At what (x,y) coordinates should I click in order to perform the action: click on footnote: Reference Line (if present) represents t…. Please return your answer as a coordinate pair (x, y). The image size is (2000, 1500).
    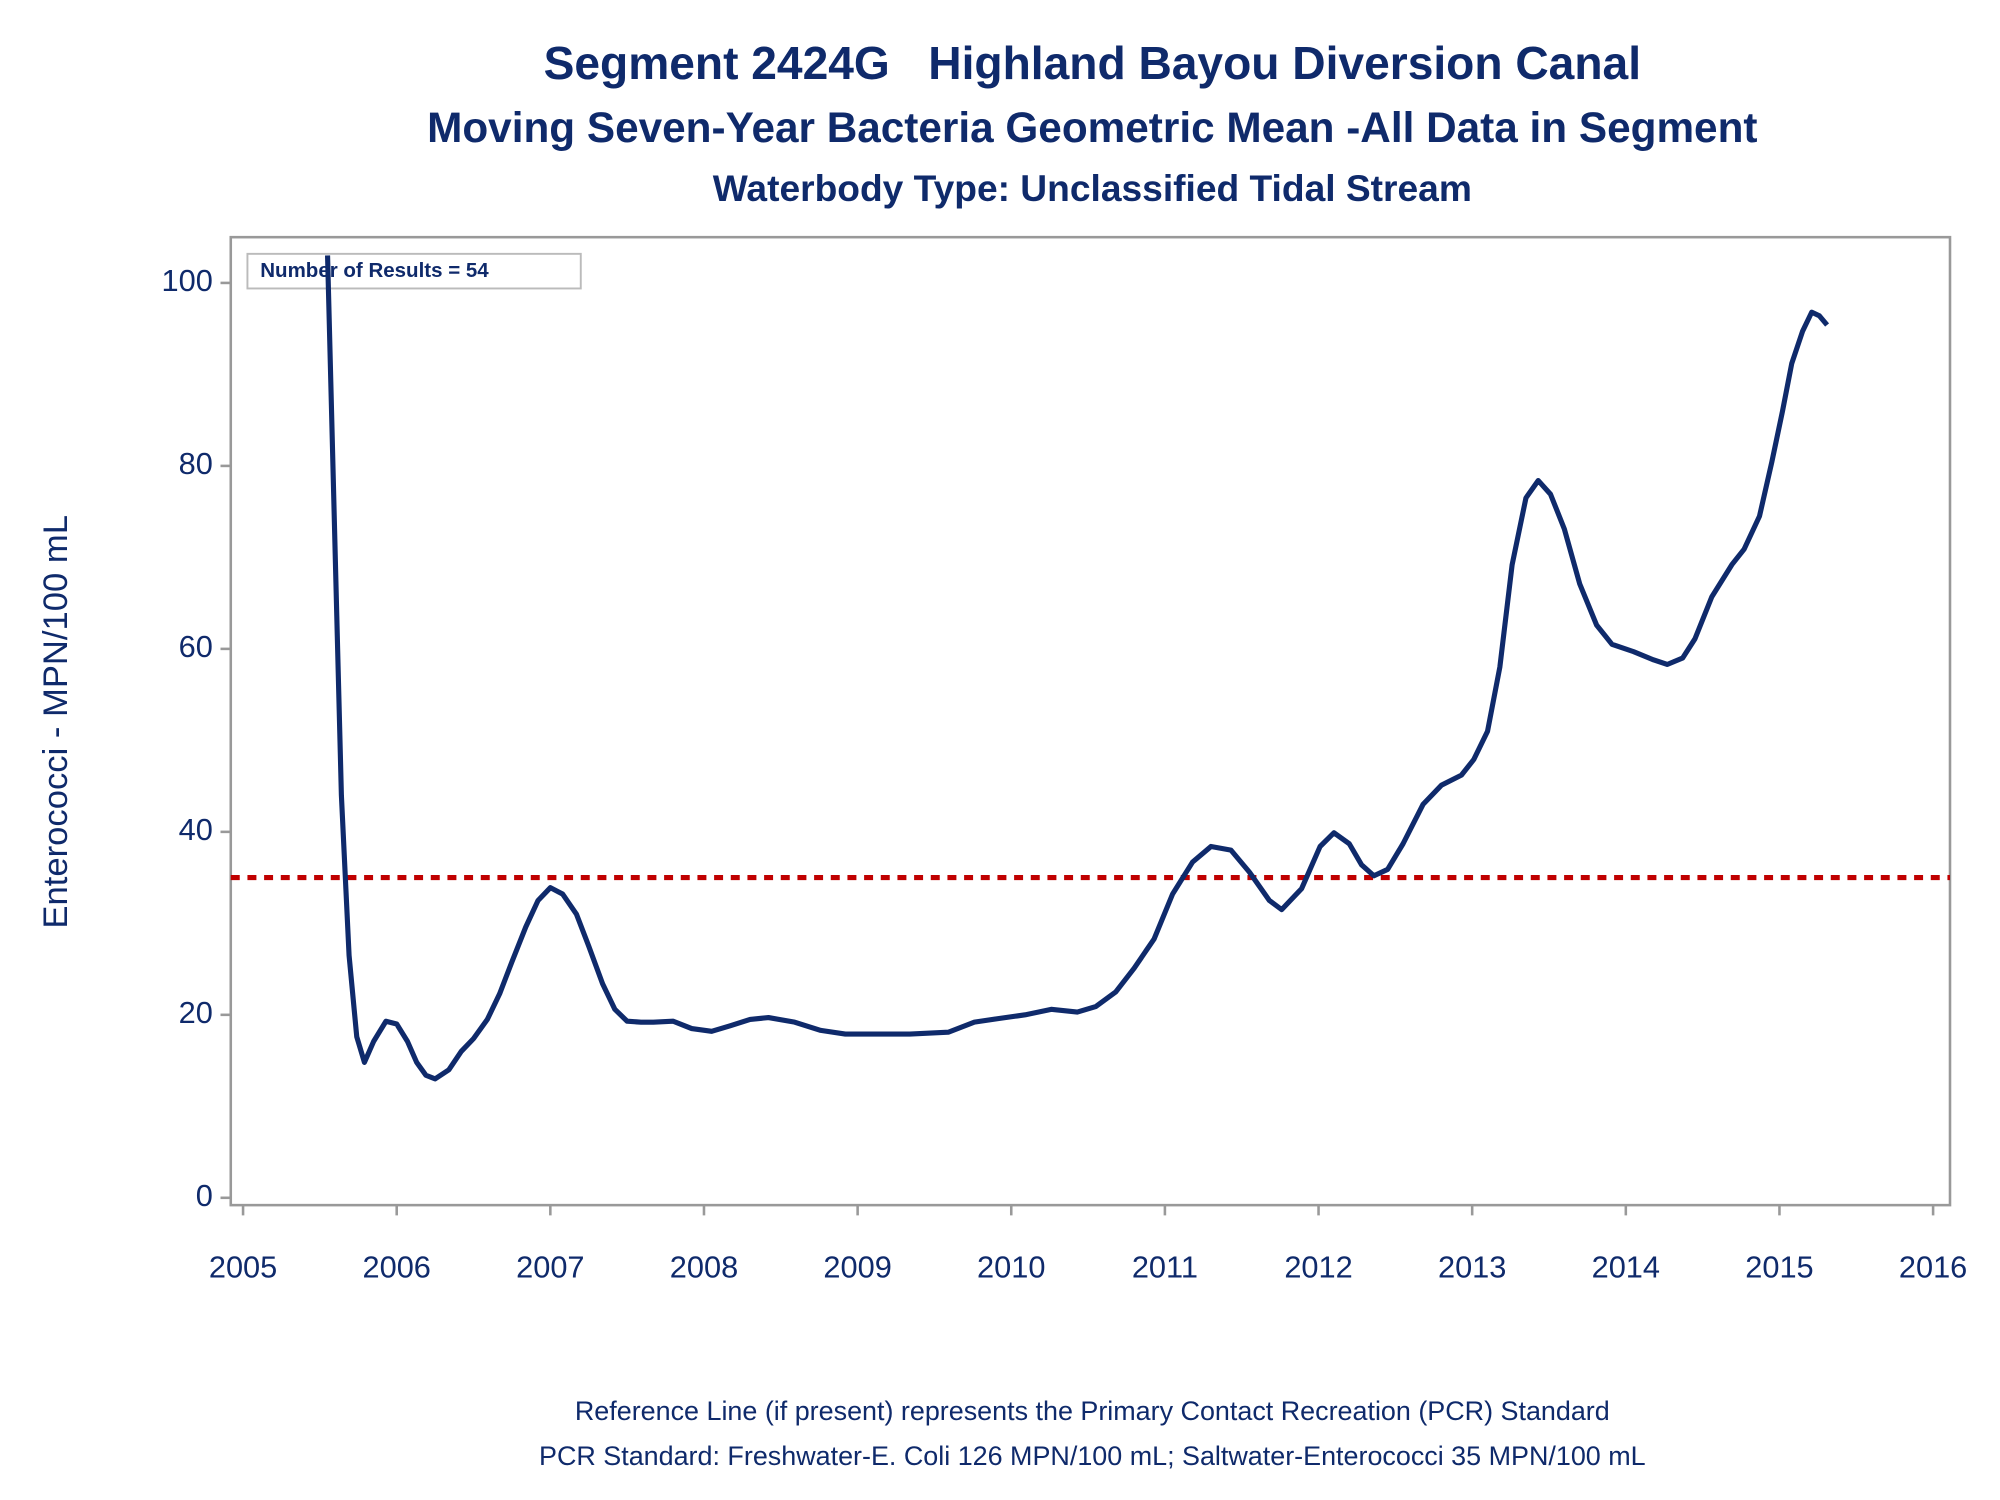
    Looking at the image, I should click on (1092, 1411).